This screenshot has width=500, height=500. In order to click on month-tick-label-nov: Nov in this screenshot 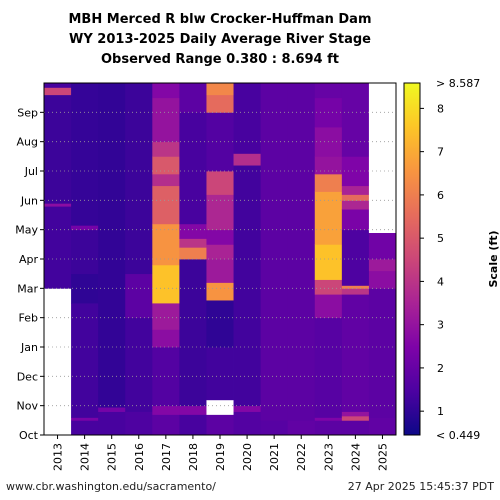, I will do `click(28, 406)`.